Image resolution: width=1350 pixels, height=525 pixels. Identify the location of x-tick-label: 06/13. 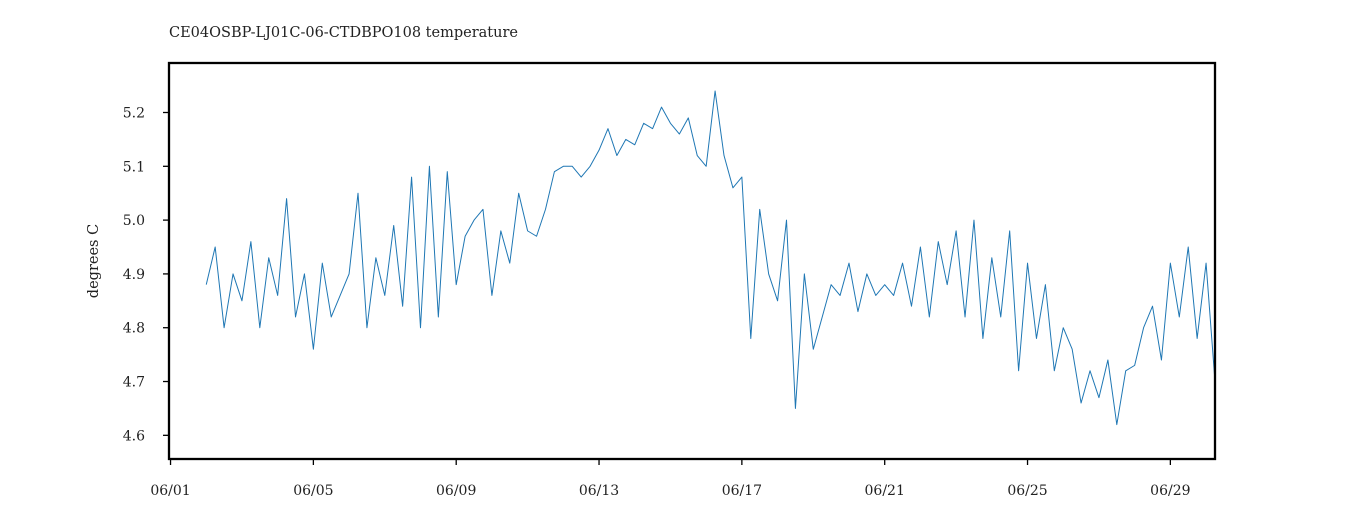
(599, 491).